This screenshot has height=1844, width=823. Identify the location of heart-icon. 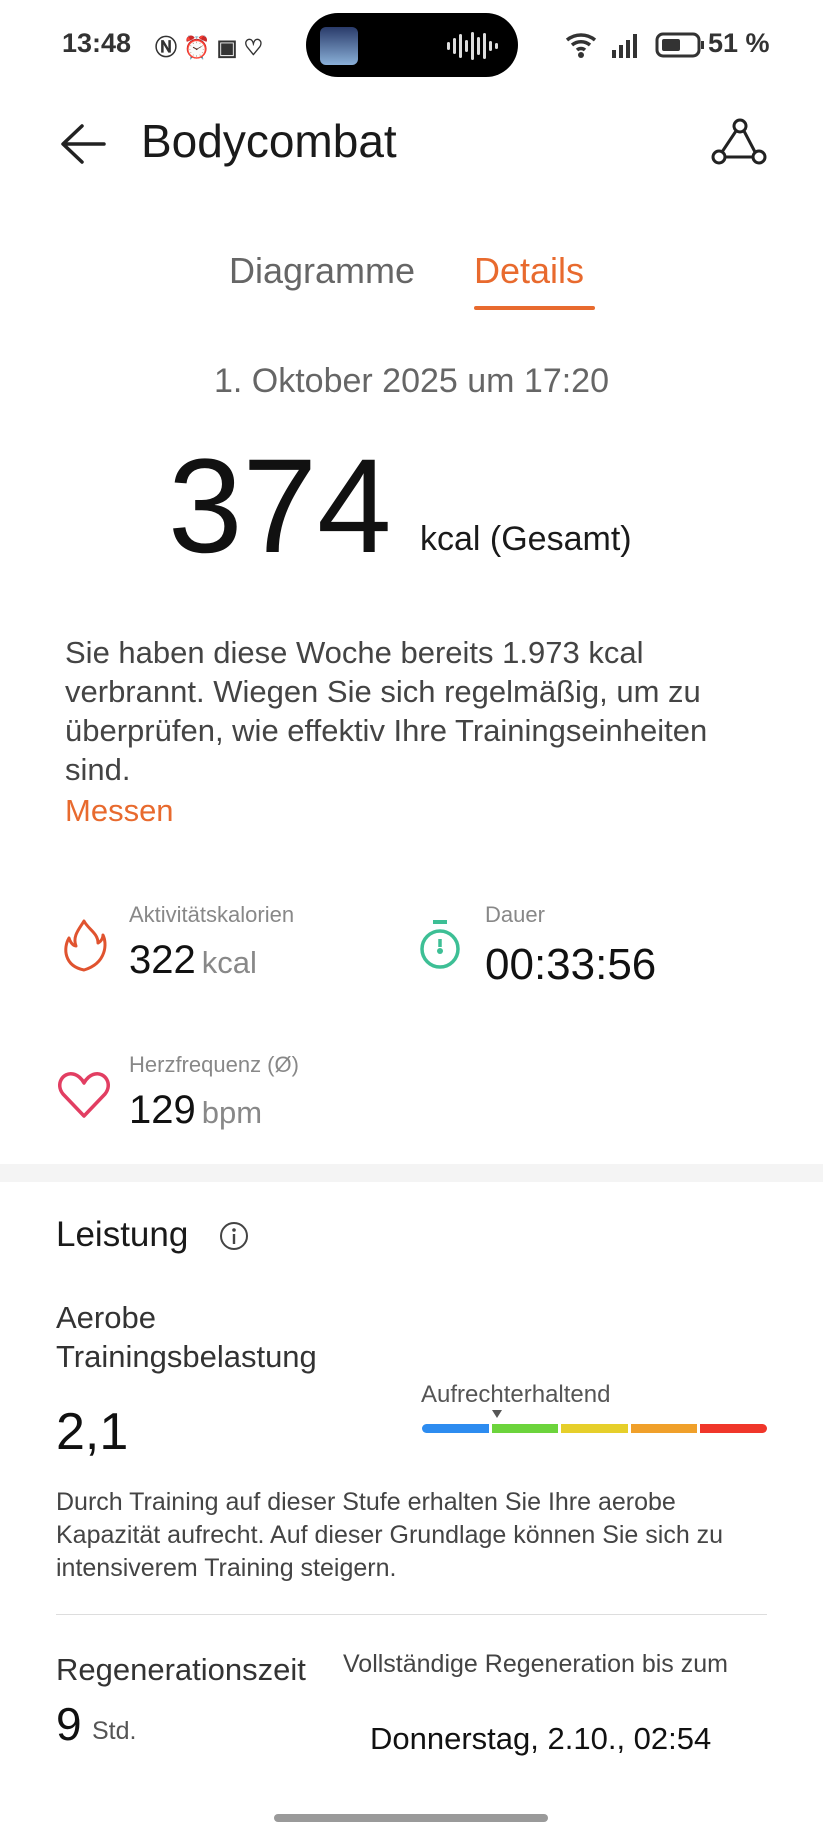
(84, 1097).